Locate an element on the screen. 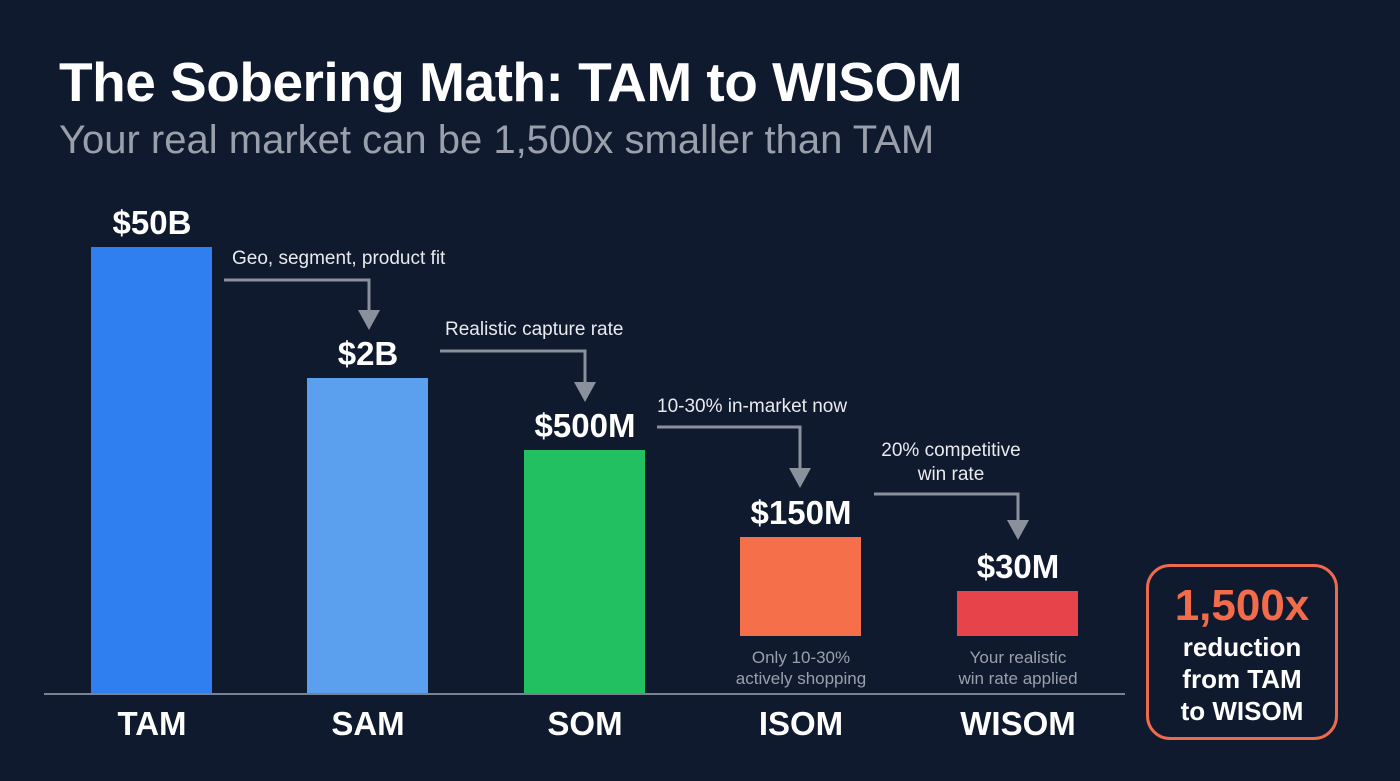  wisom-note-line1: Your realistic is located at coordinates (1018, 657).